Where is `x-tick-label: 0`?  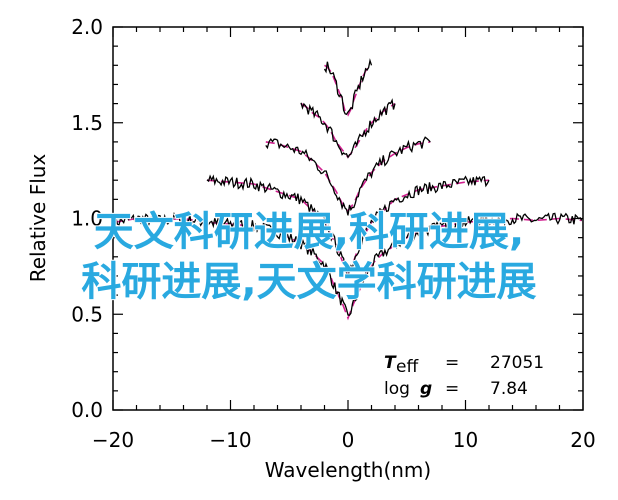
x-tick-label: 0 is located at coordinates (348, 440).